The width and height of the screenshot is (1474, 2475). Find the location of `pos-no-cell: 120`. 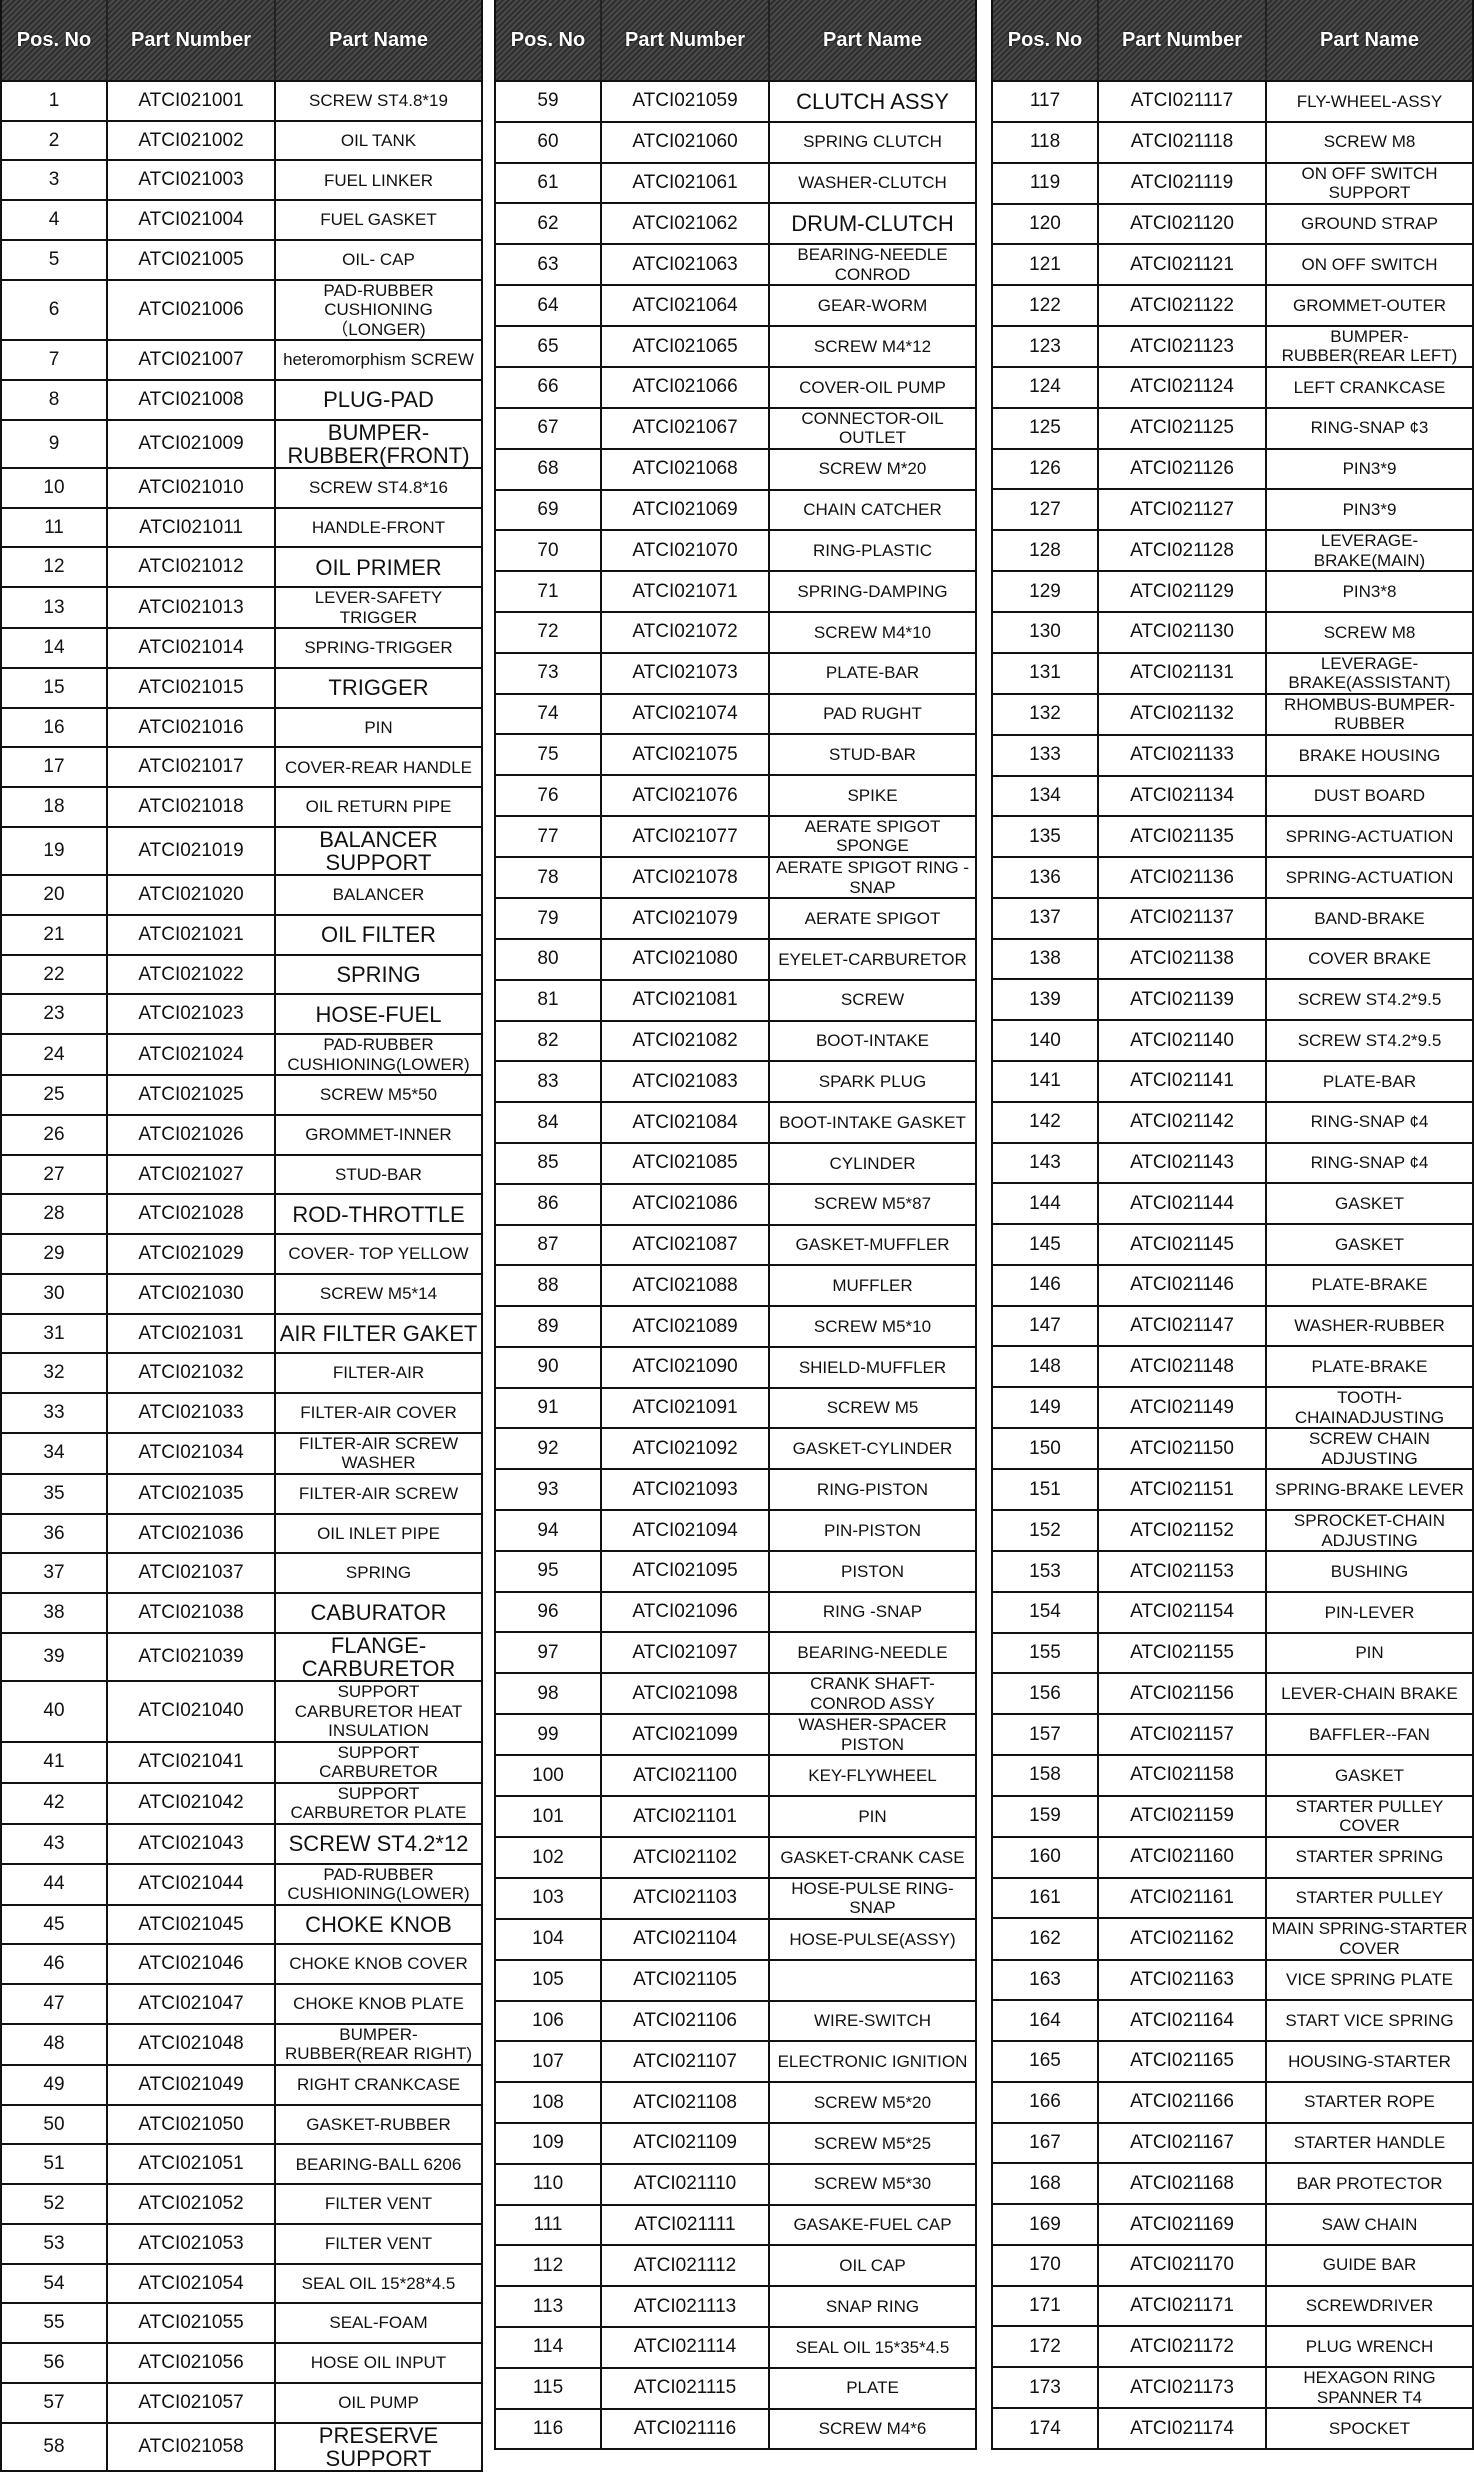

pos-no-cell: 120 is located at coordinates (1046, 224).